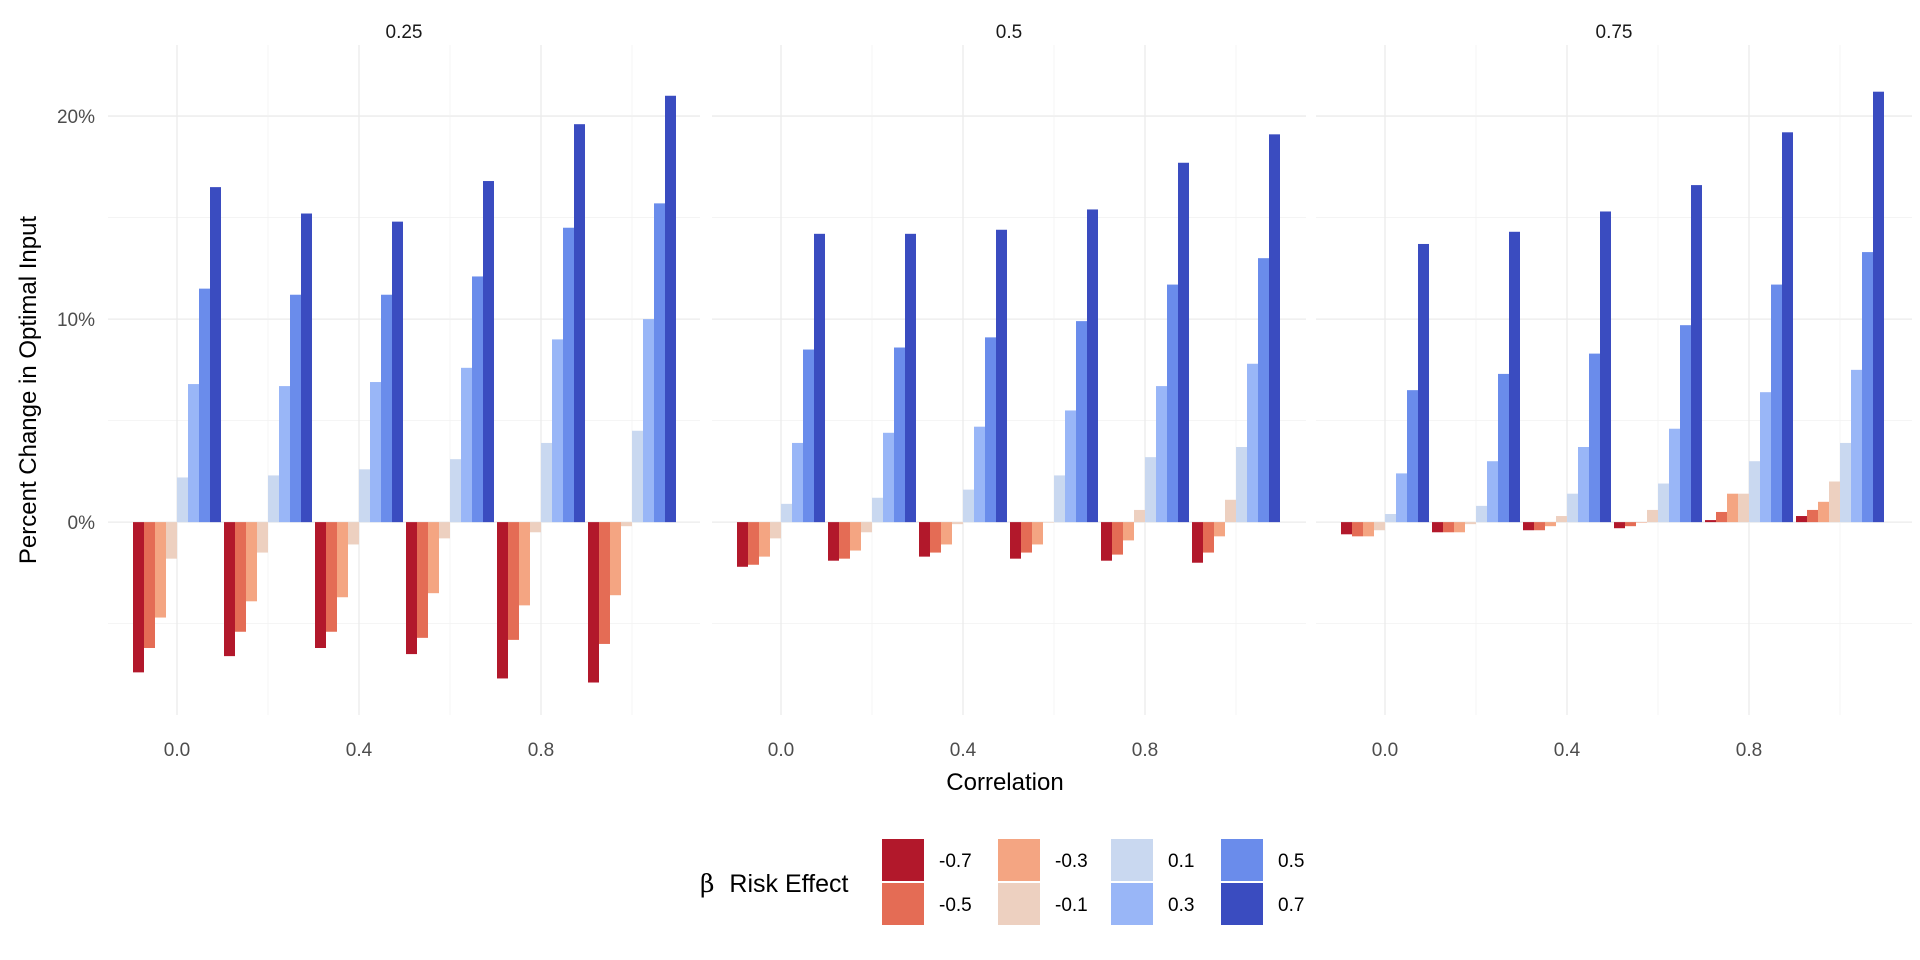 The height and width of the screenshot is (960, 1920). Describe the element at coordinates (1152, 904) in the screenshot. I see `legend-item: 0.3` at that location.